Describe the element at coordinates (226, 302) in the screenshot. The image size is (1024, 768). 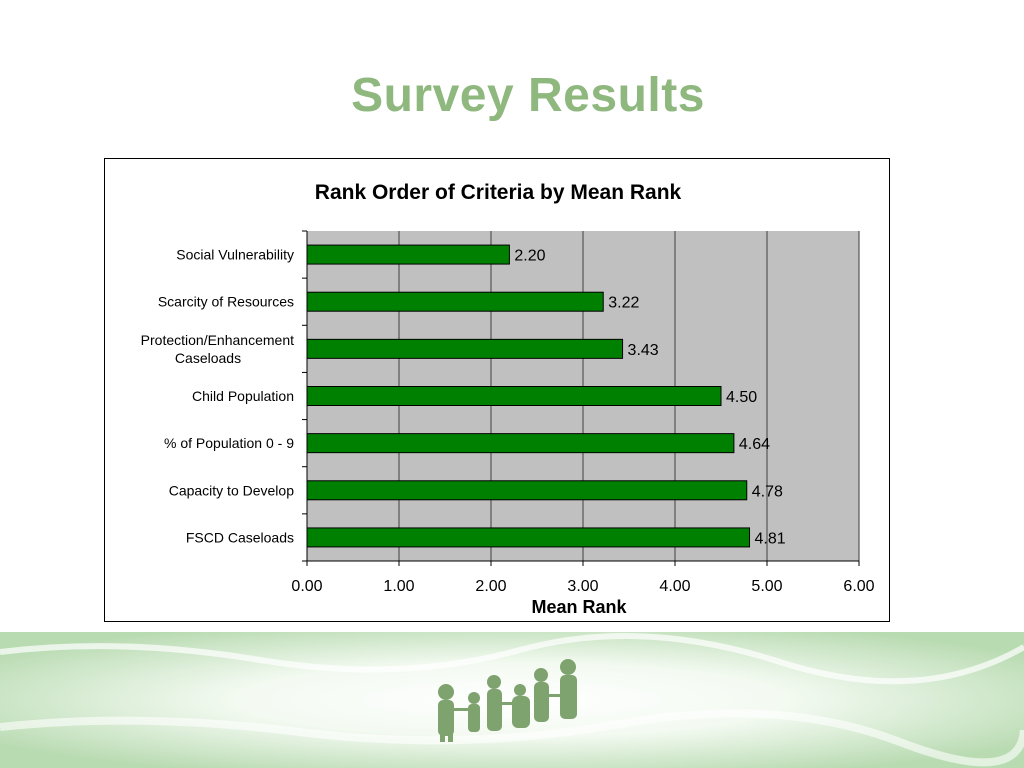
I see `category-label: Scarcity of Resources` at that location.